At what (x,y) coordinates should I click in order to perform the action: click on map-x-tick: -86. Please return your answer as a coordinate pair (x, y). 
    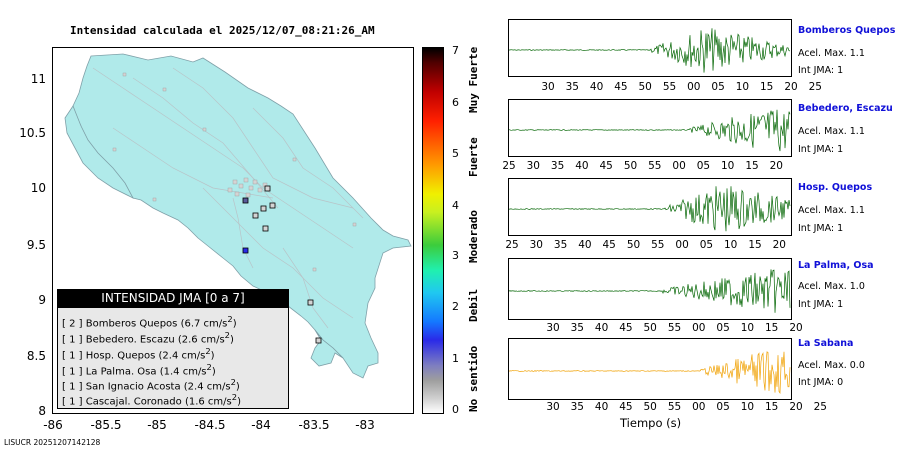
    Looking at the image, I should click on (53, 425).